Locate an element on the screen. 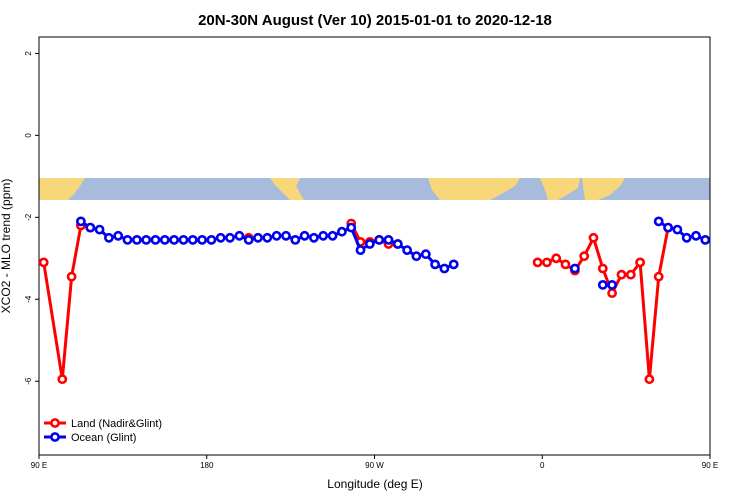 The image size is (750, 500). legend: Land (Nadir&Glint) Ocean (Glint) is located at coordinates (103, 431).